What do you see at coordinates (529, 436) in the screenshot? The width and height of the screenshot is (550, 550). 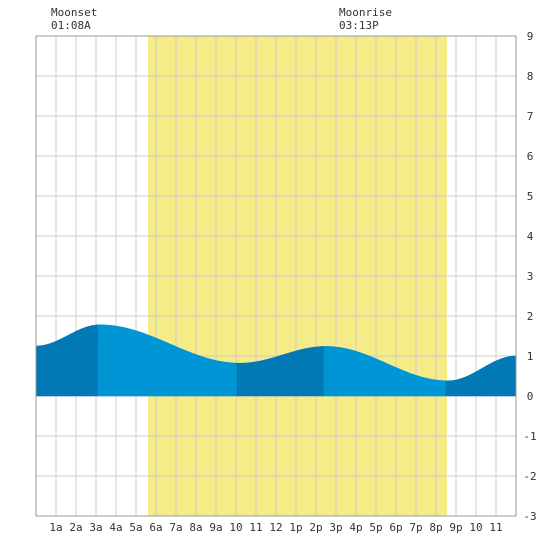 I see `y-tick-label: -1` at bounding box center [529, 436].